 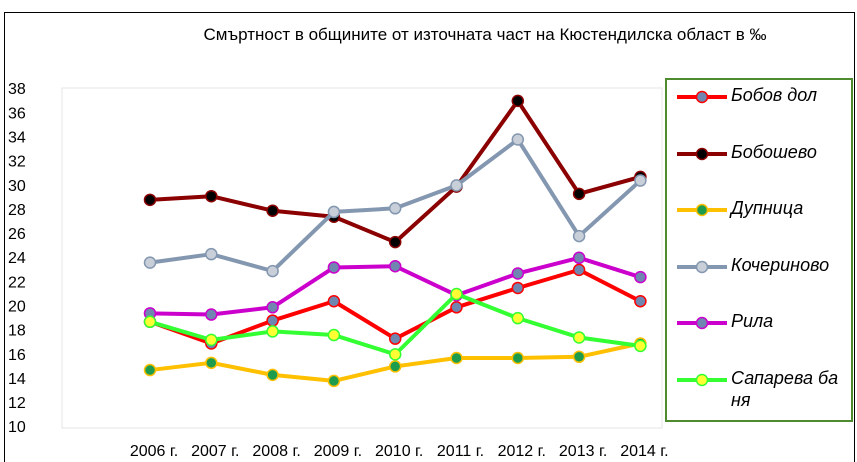 What do you see at coordinates (276, 451) in the screenshot?
I see `x-tick-label: 2008 г.` at bounding box center [276, 451].